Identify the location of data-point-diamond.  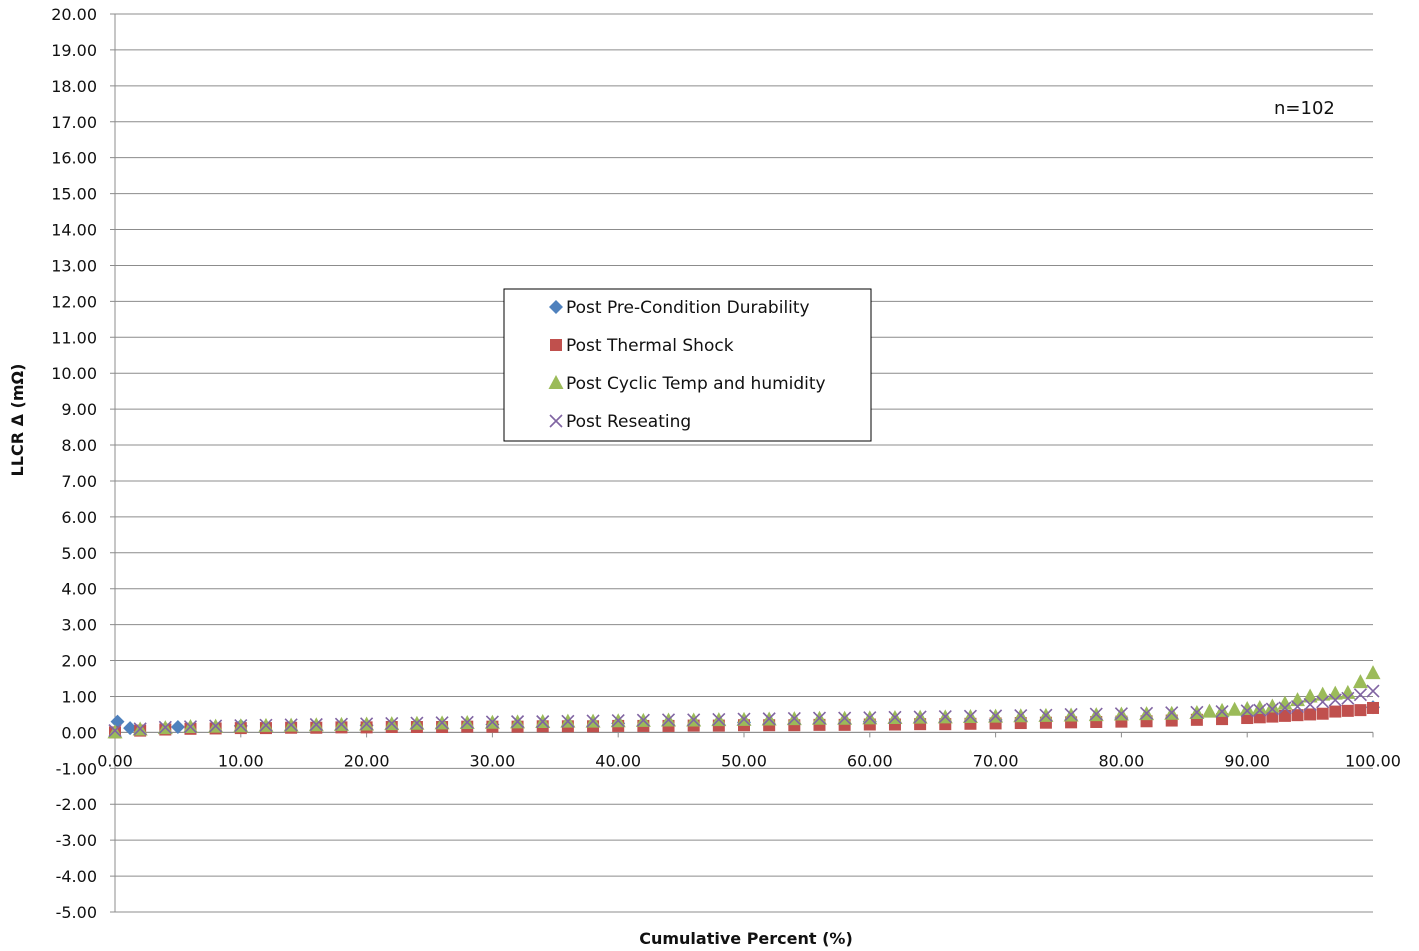
(130, 728).